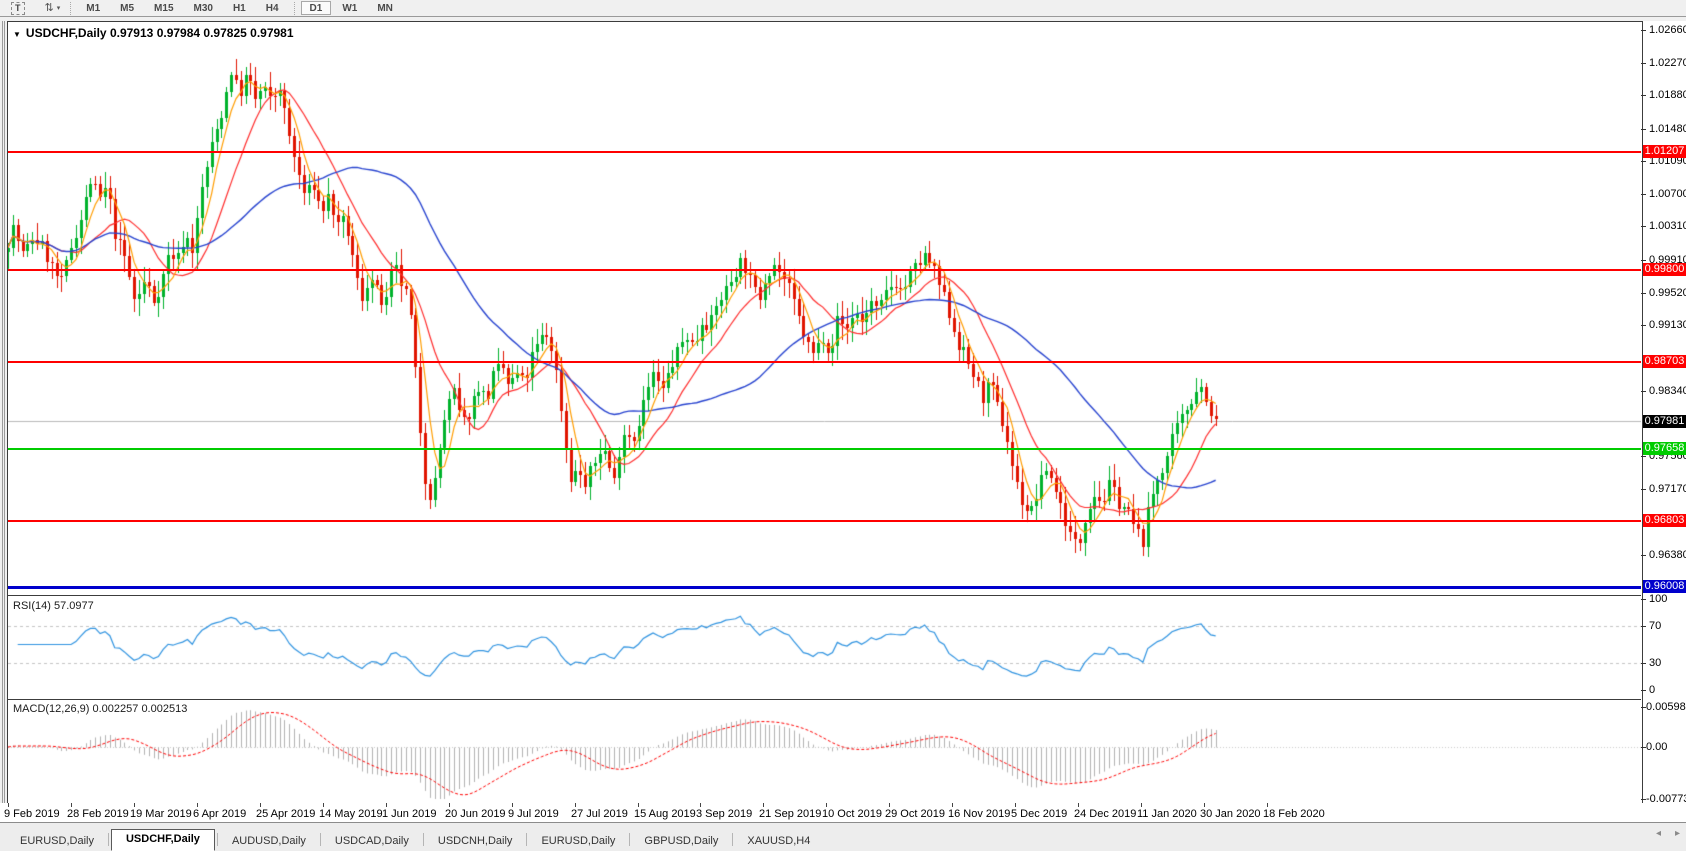  I want to click on timeframe-group: M1 M5 M15 M30 H1 H4 D1 W1 MN, so click(239, 8).